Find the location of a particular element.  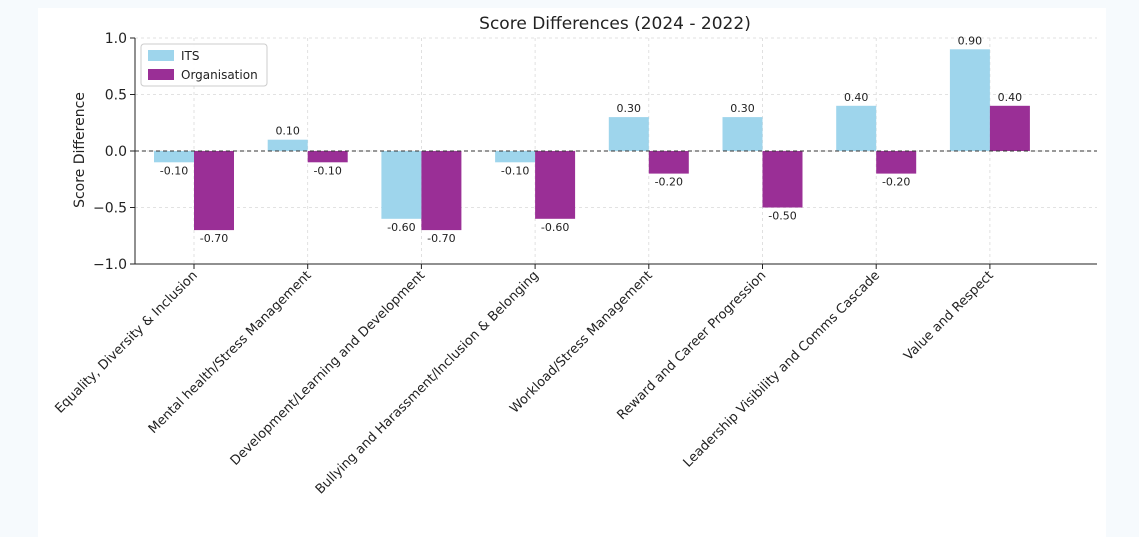

y-tick-label: 0.5 is located at coordinates (116, 96).